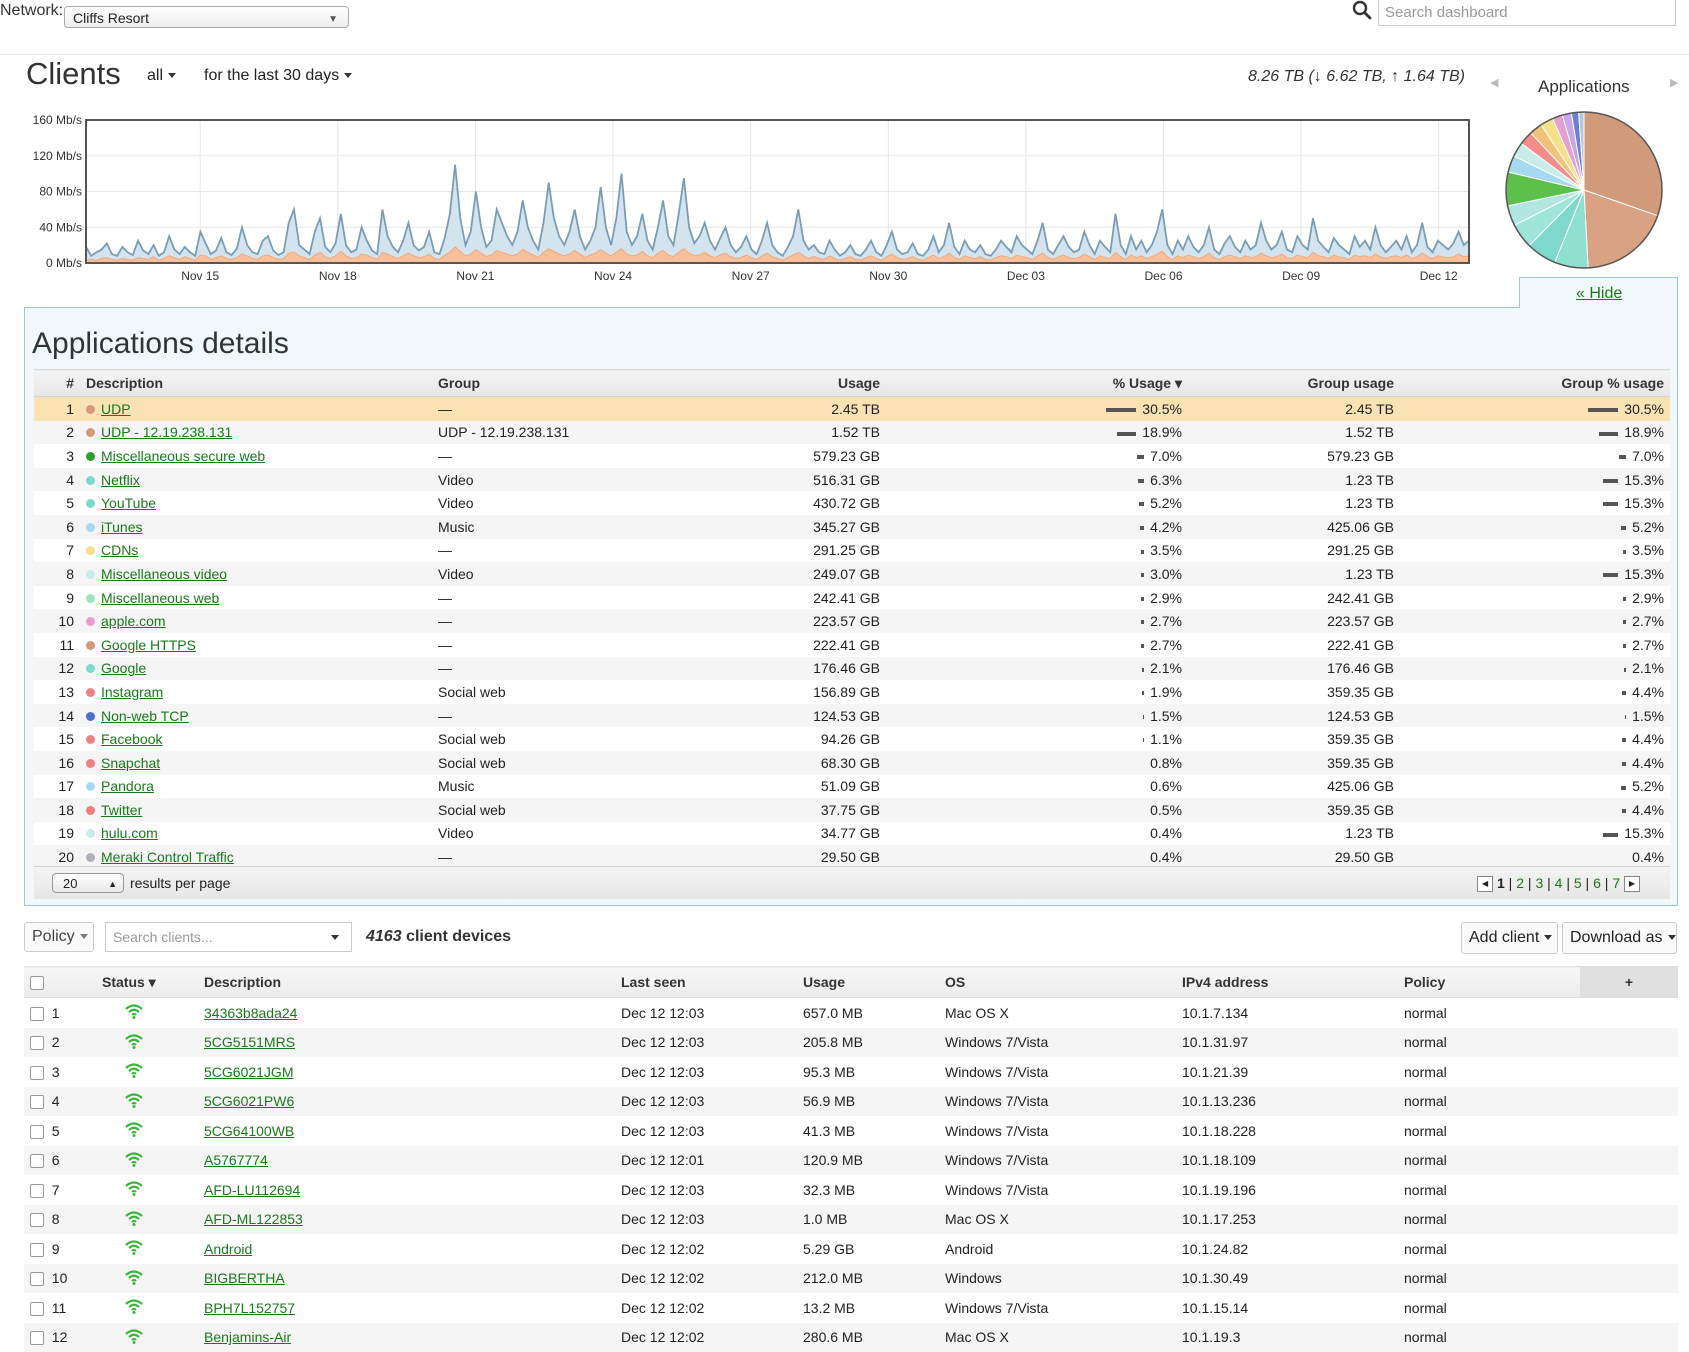 This screenshot has width=1689, height=1352. Describe the element at coordinates (129, 833) in the screenshot. I see `application-link: hulu.com` at that location.